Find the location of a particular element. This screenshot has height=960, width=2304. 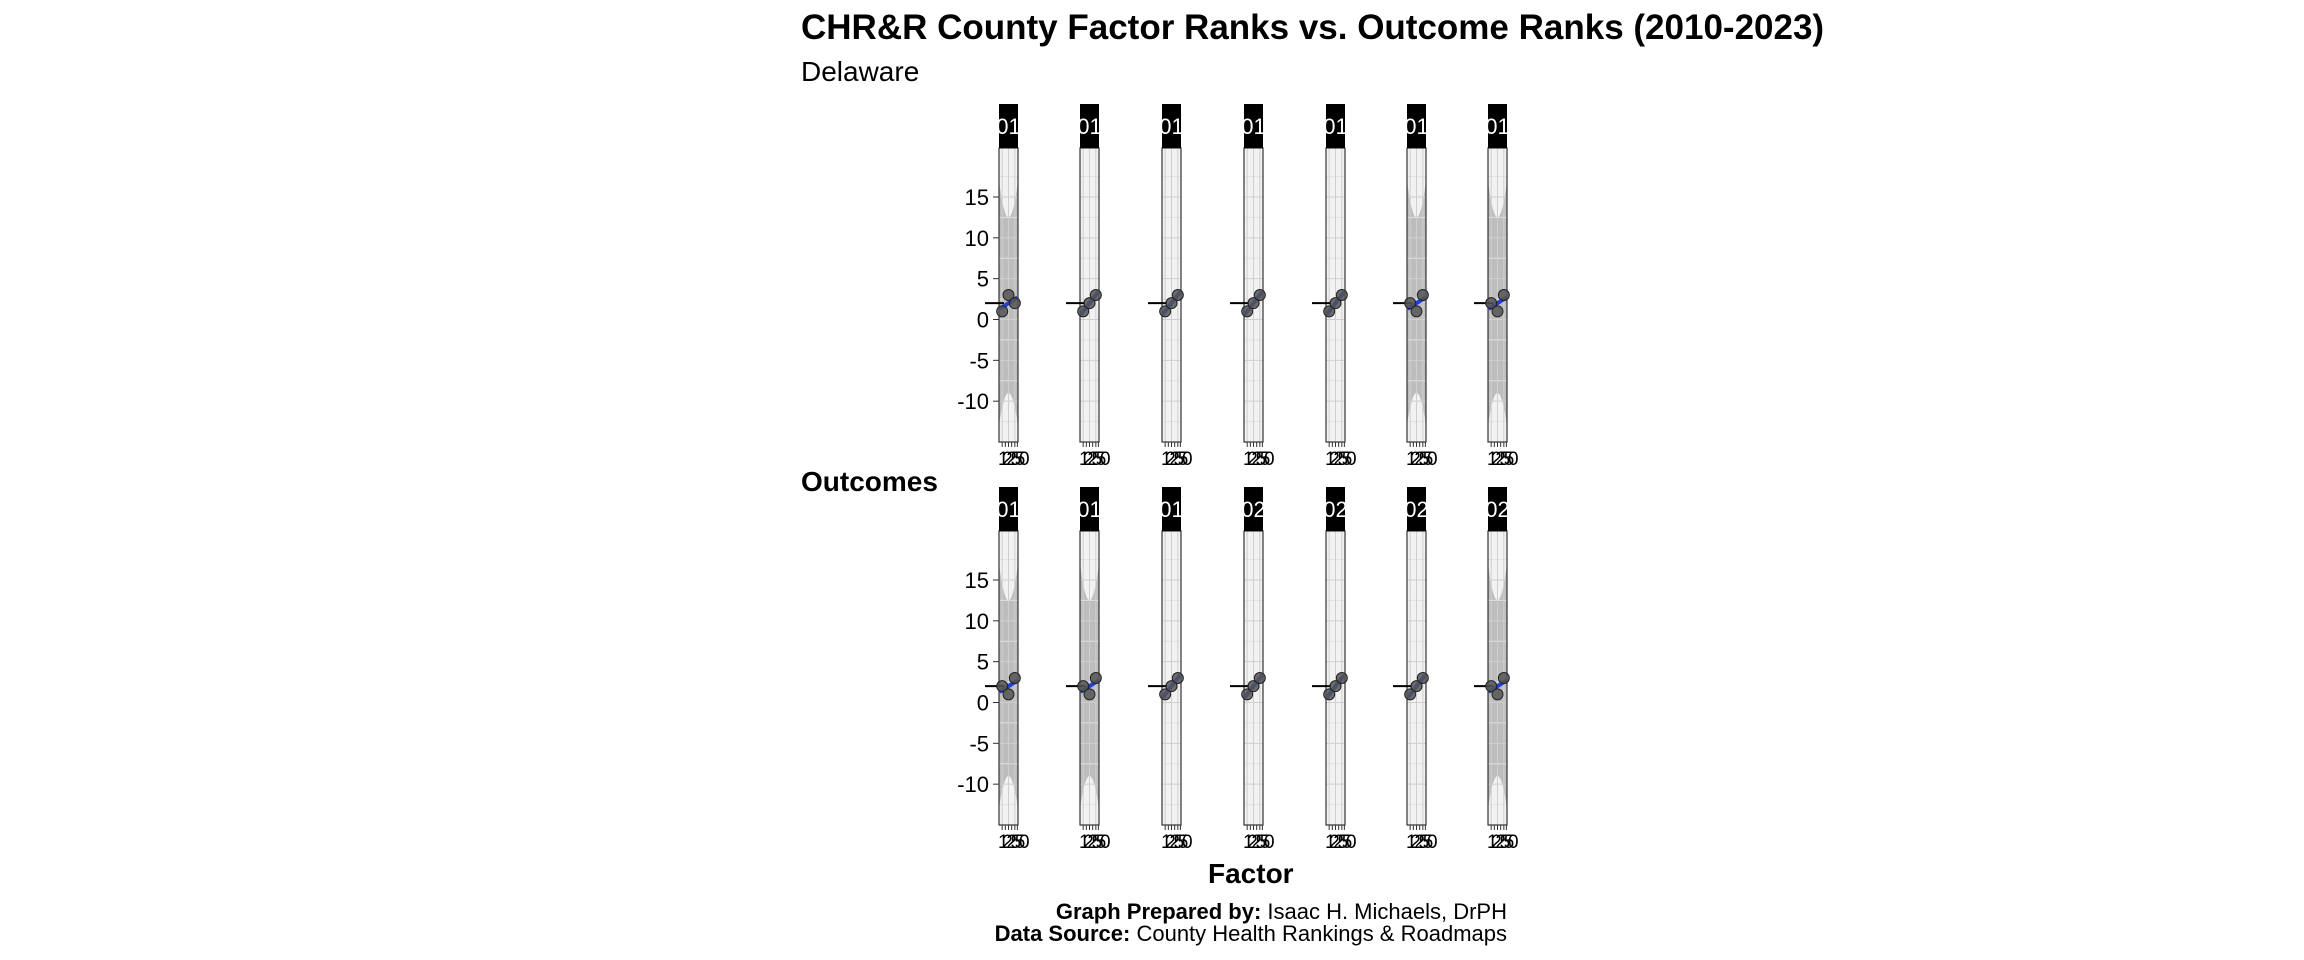

caption-source-value: County Health Rankings & Roadmaps is located at coordinates (1318, 933).